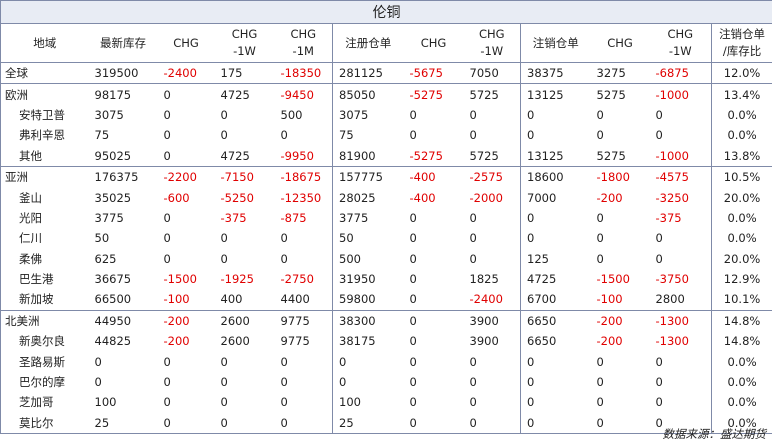 The width and height of the screenshot is (772, 448). What do you see at coordinates (237, 197) in the screenshot?
I see `value-cell: -5250` at bounding box center [237, 197].